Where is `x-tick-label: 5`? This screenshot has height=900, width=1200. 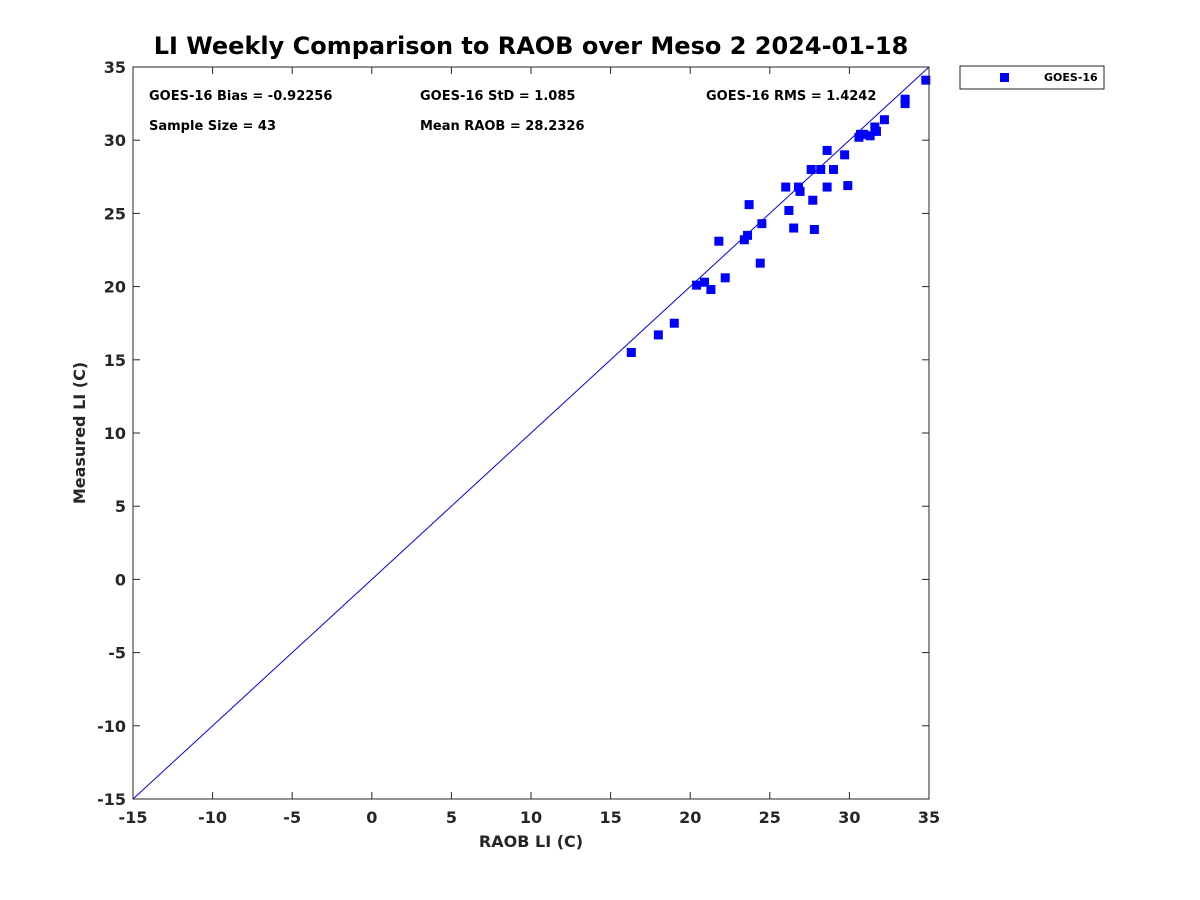 x-tick-label: 5 is located at coordinates (451, 817).